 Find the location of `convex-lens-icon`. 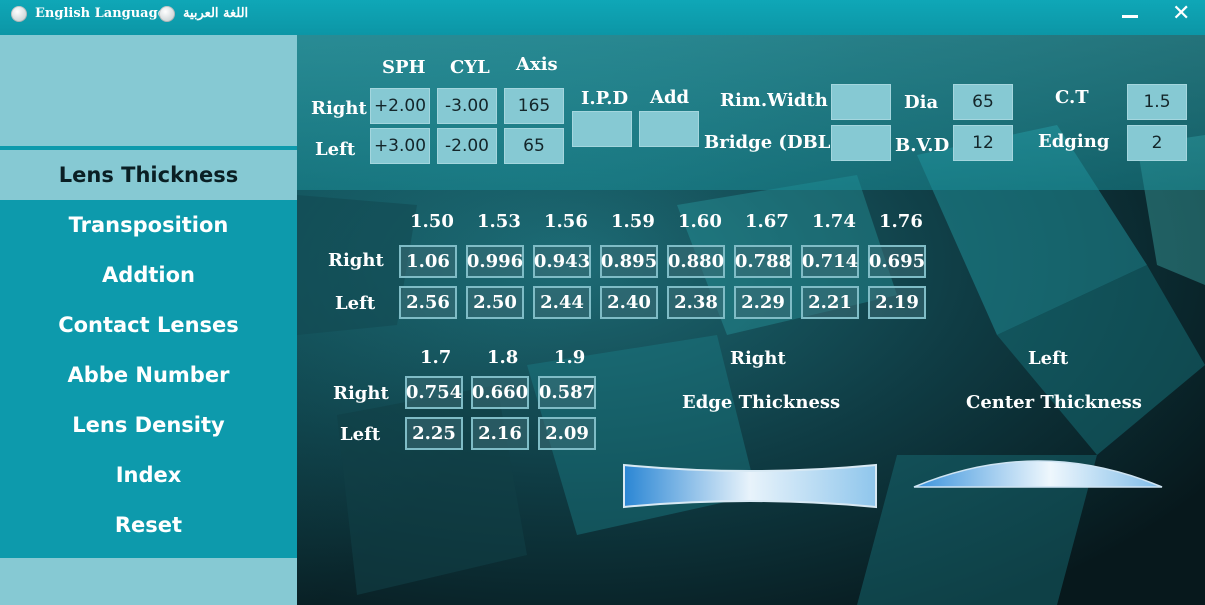

convex-lens-icon is located at coordinates (1038, 474).